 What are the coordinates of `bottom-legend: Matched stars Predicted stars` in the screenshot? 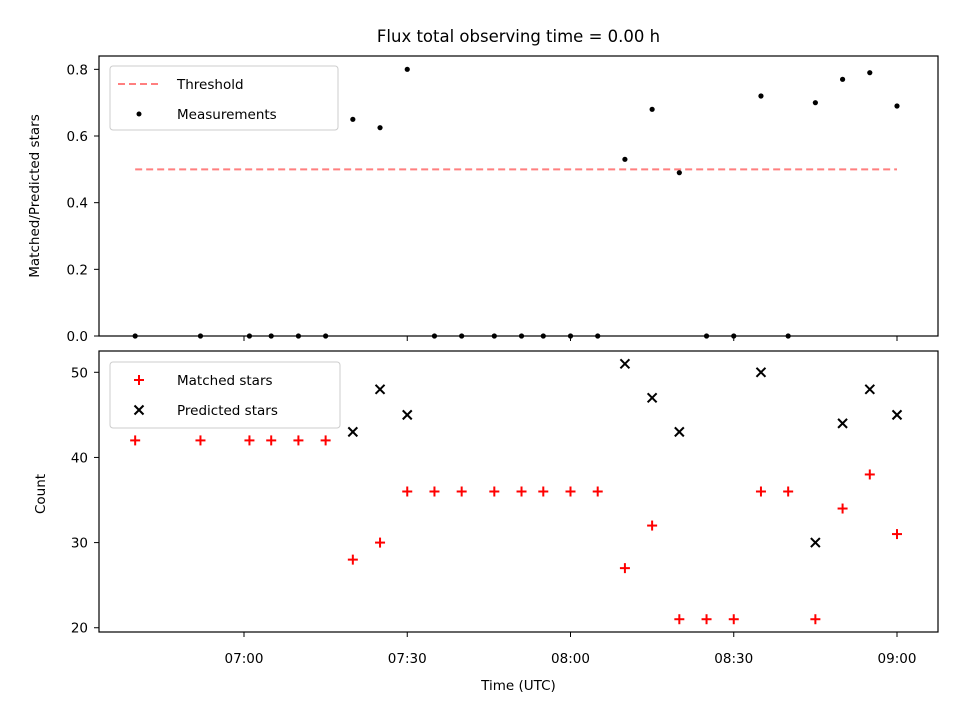 It's located at (225, 395).